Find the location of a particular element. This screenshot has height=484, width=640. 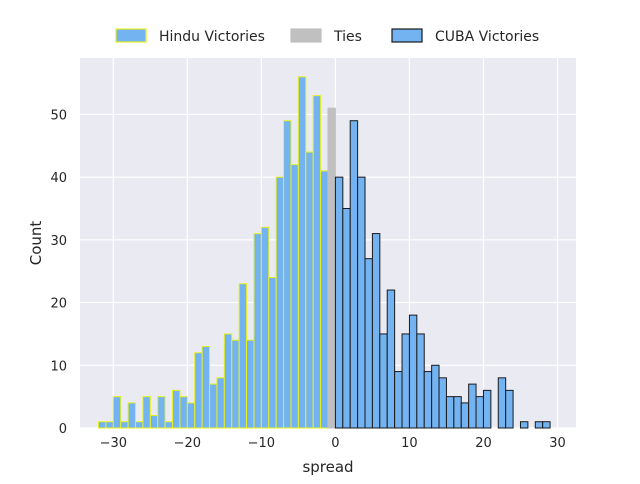

y-tick-label: 20 is located at coordinates (58, 304).